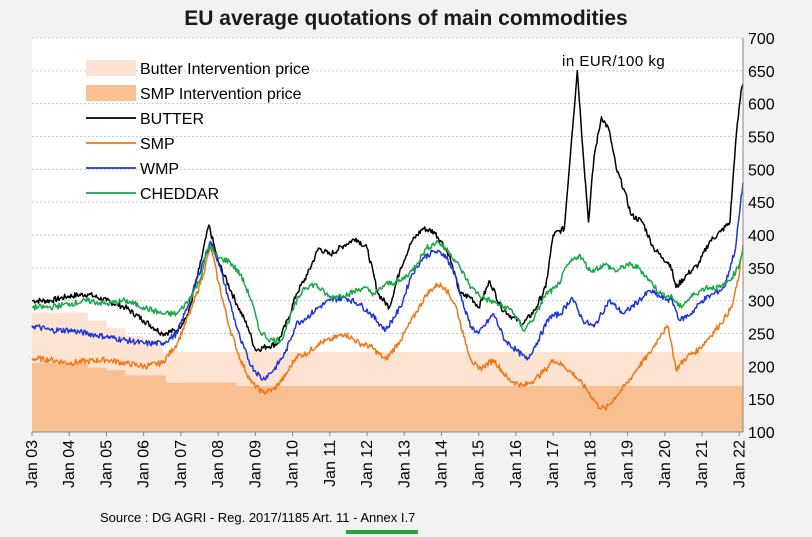 Image resolution: width=812 pixels, height=537 pixels. What do you see at coordinates (111, 68) in the screenshot?
I see `legend-swatch-butter-intervention-price` at bounding box center [111, 68].